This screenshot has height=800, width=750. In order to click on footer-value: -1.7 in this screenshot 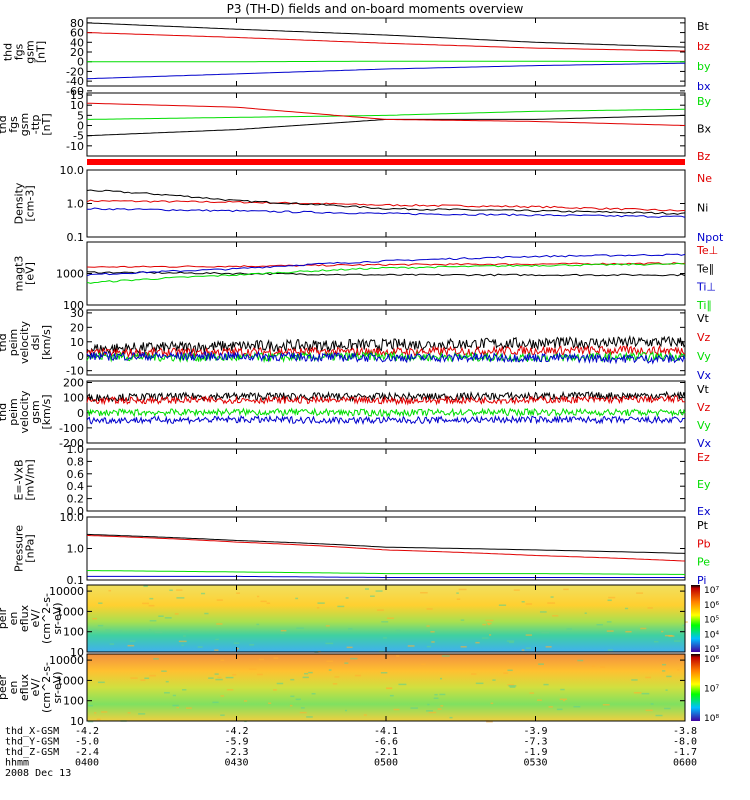, I will do `click(685, 752)`.